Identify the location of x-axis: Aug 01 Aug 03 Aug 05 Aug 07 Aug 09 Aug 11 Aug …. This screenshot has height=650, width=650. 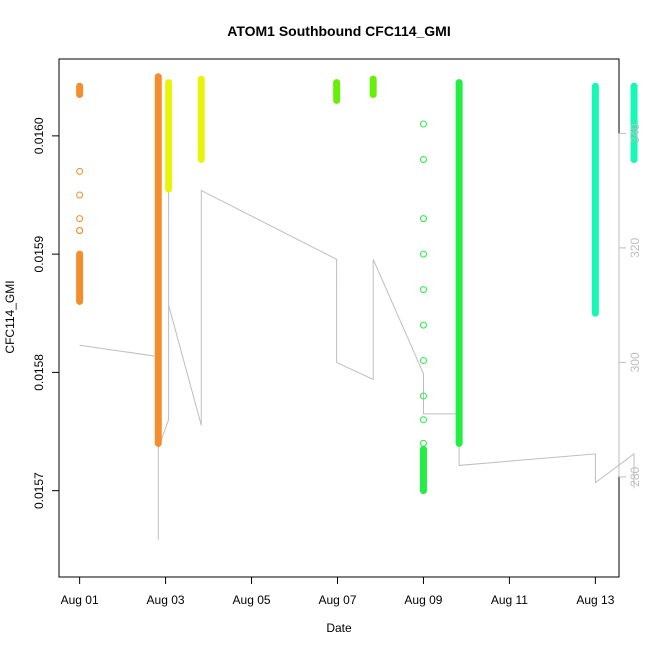
(338, 591).